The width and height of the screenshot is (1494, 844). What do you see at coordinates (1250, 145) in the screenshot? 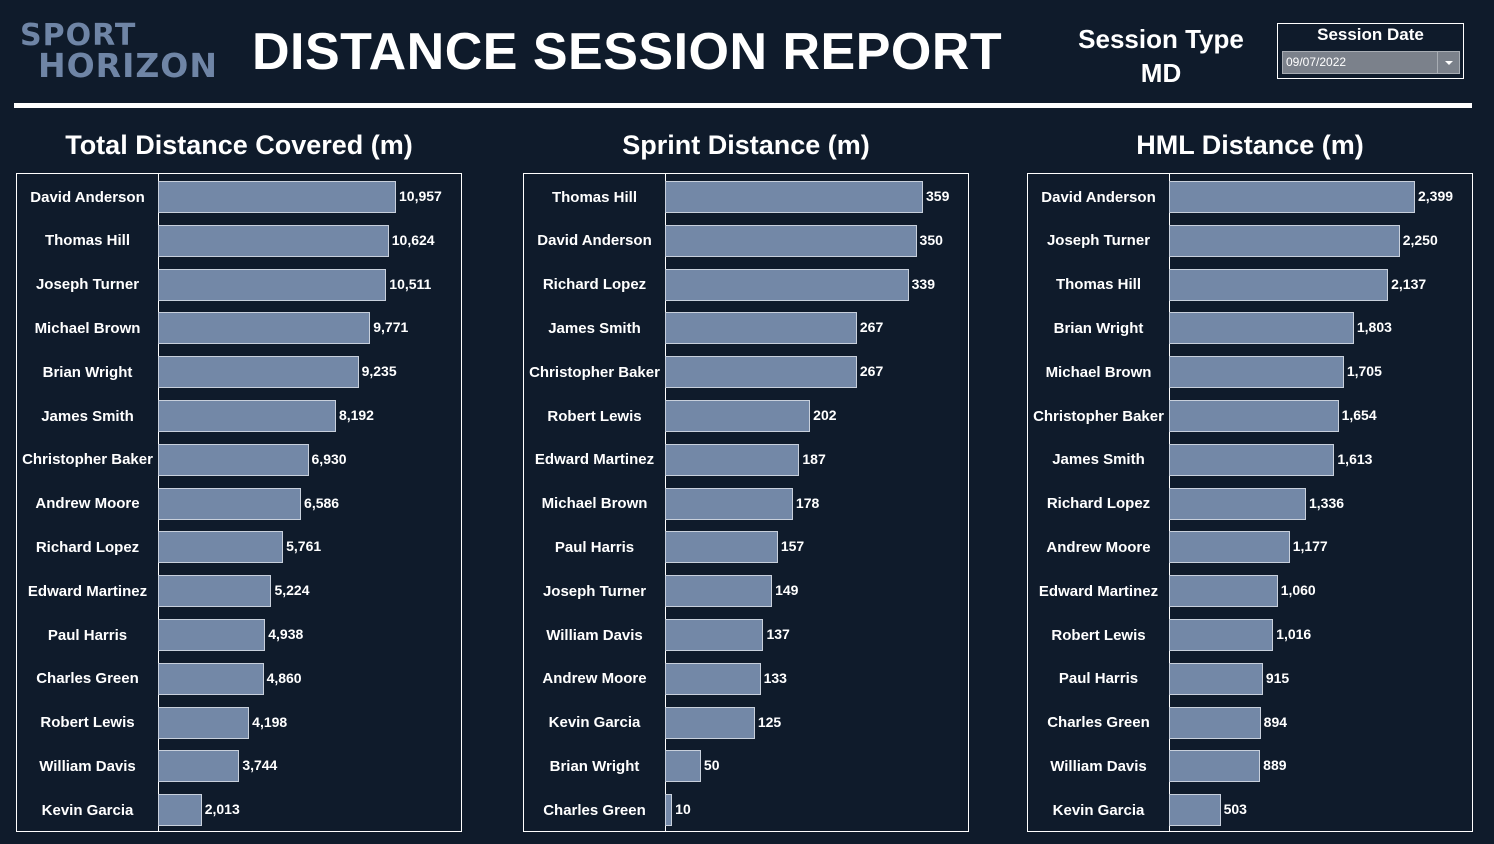
I see `chart-title: HML Distance (m)` at bounding box center [1250, 145].